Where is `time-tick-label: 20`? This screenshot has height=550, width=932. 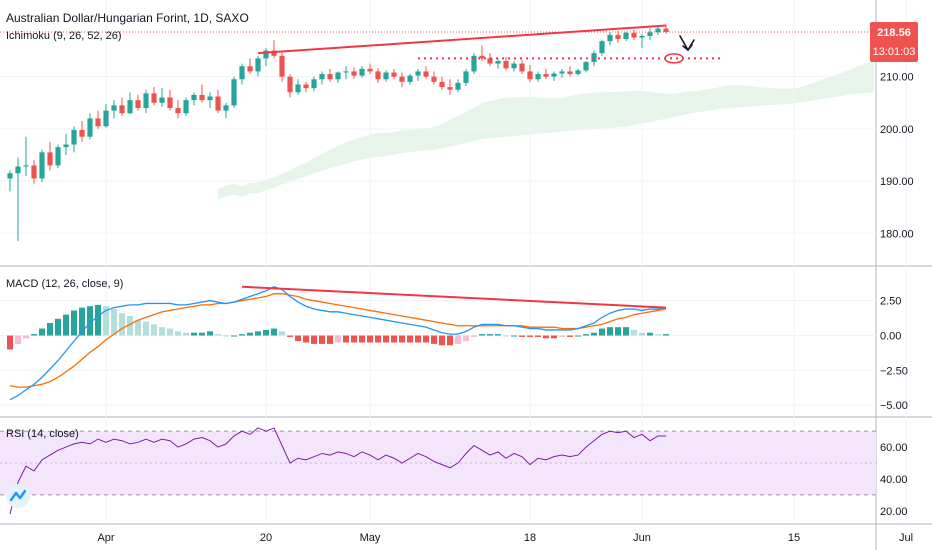
time-tick-label: 20 is located at coordinates (266, 538).